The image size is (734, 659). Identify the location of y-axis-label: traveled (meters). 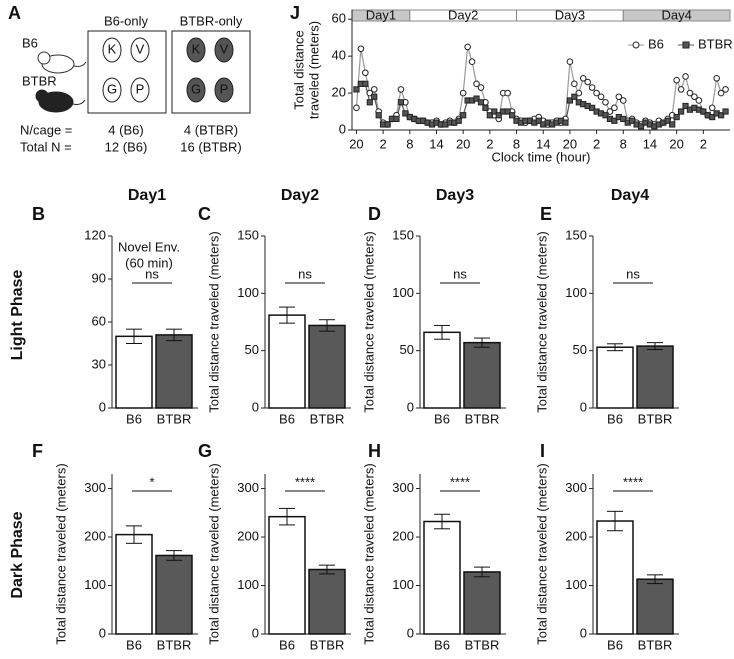
(313, 70).